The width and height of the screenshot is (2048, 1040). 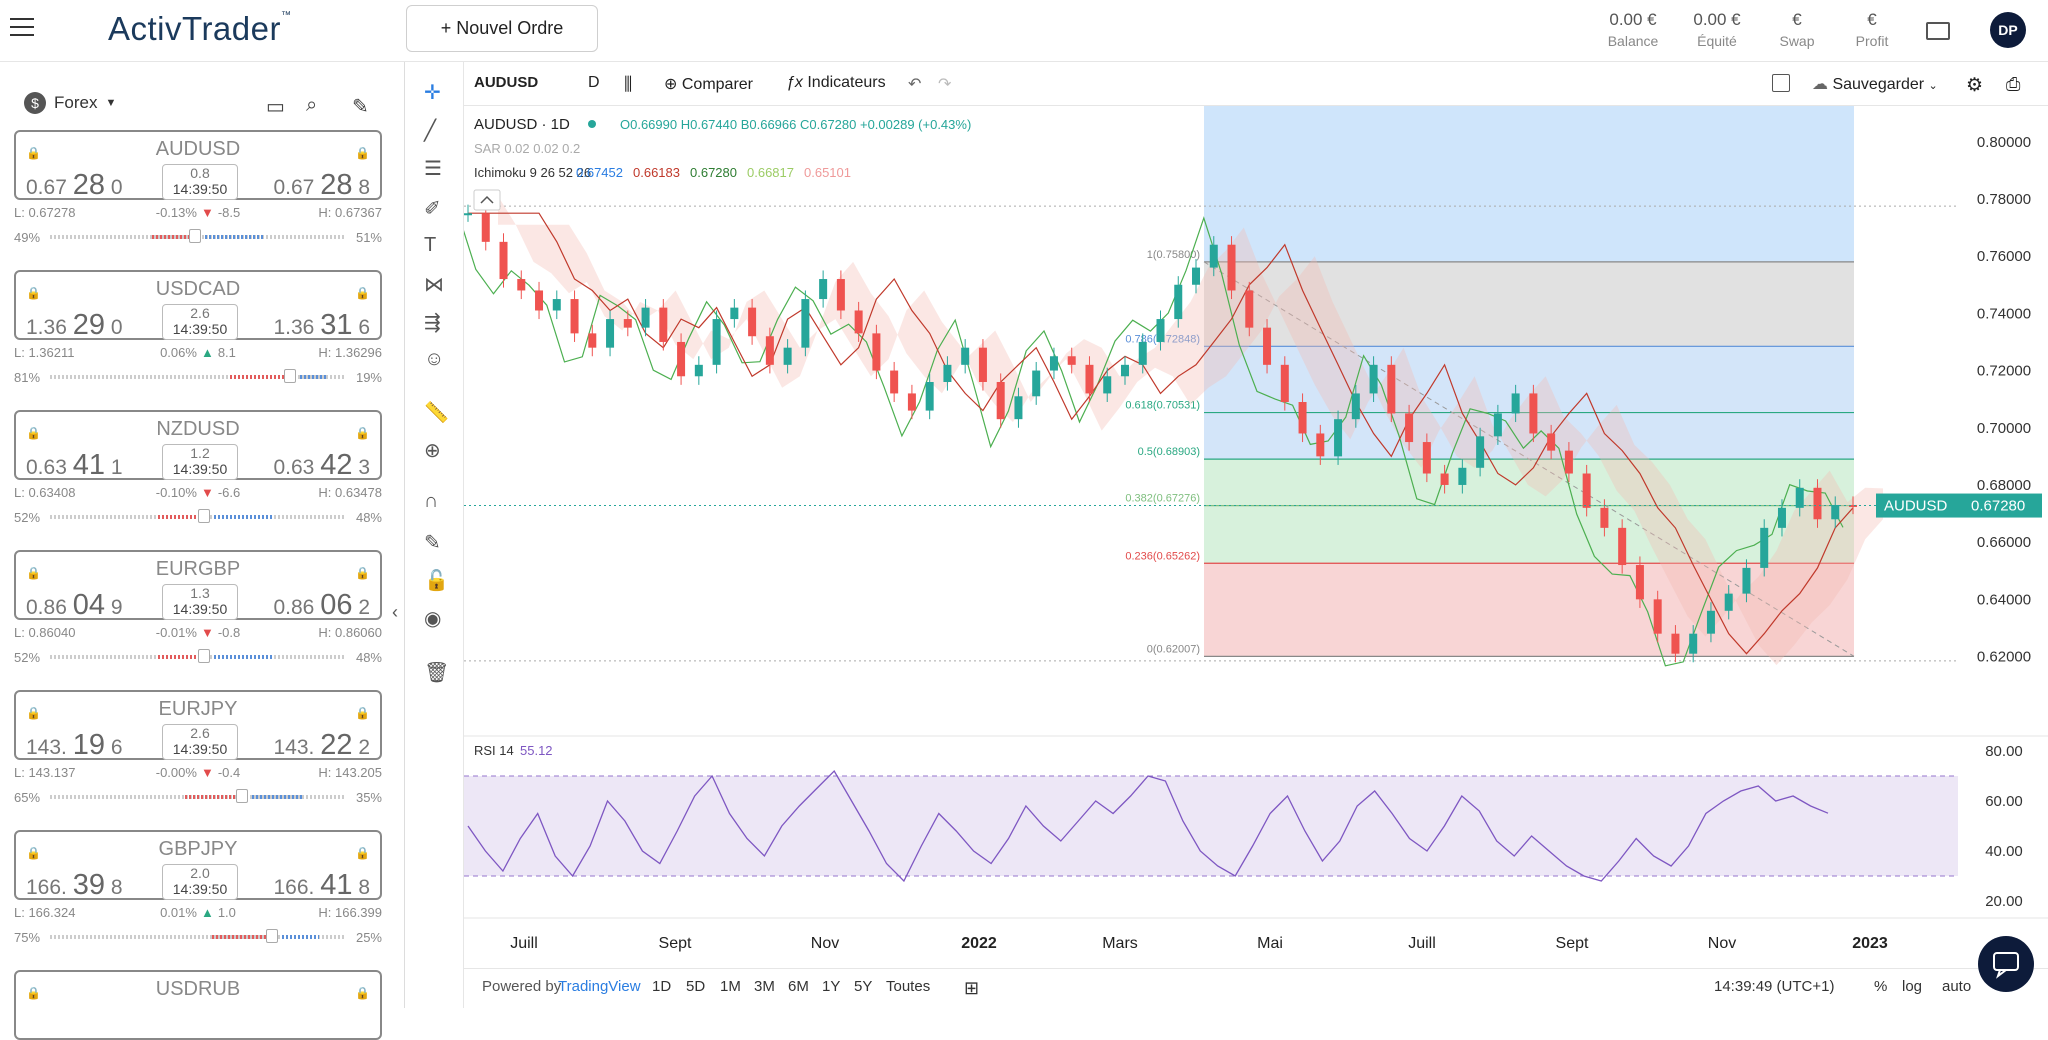 What do you see at coordinates (594, 82) in the screenshot?
I see `interval-selector: D` at bounding box center [594, 82].